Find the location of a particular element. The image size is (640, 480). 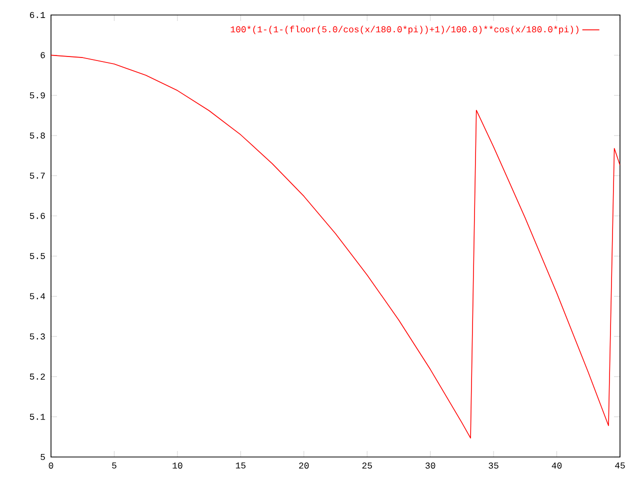

x-tick-label: 15 is located at coordinates (241, 465).